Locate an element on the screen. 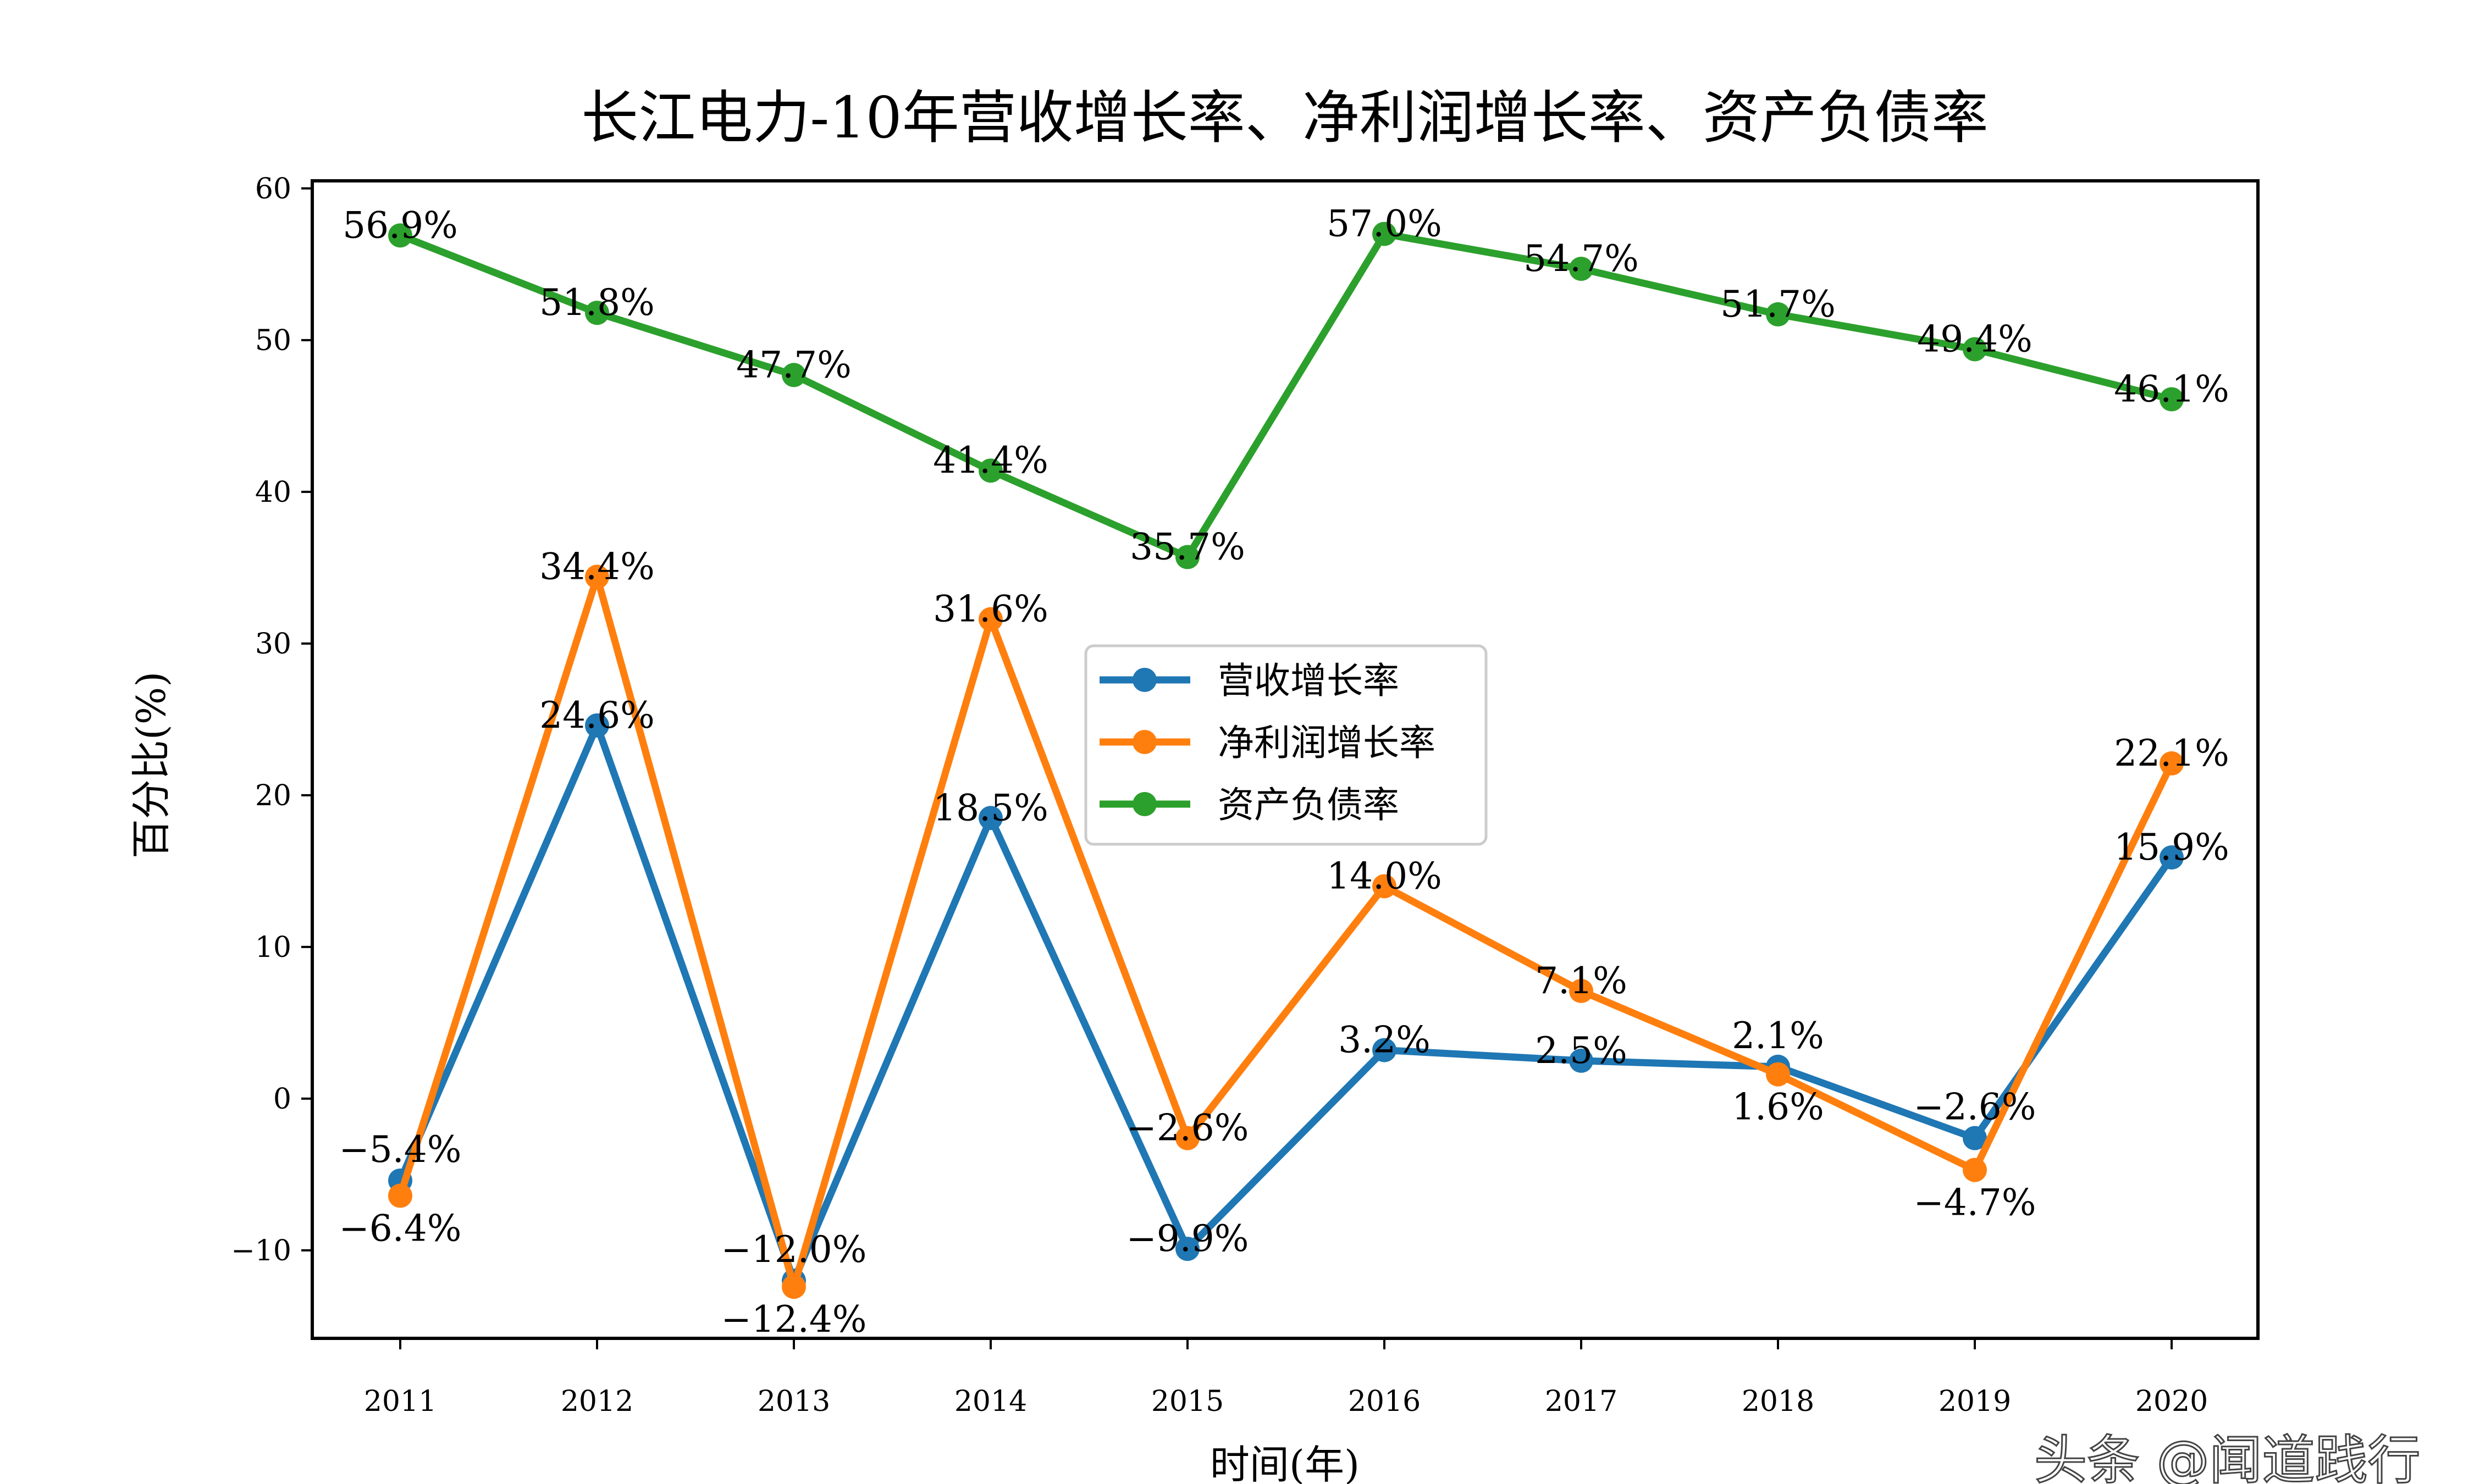 The height and width of the screenshot is (1484, 2474). data-label: 14.0% is located at coordinates (1385, 876).